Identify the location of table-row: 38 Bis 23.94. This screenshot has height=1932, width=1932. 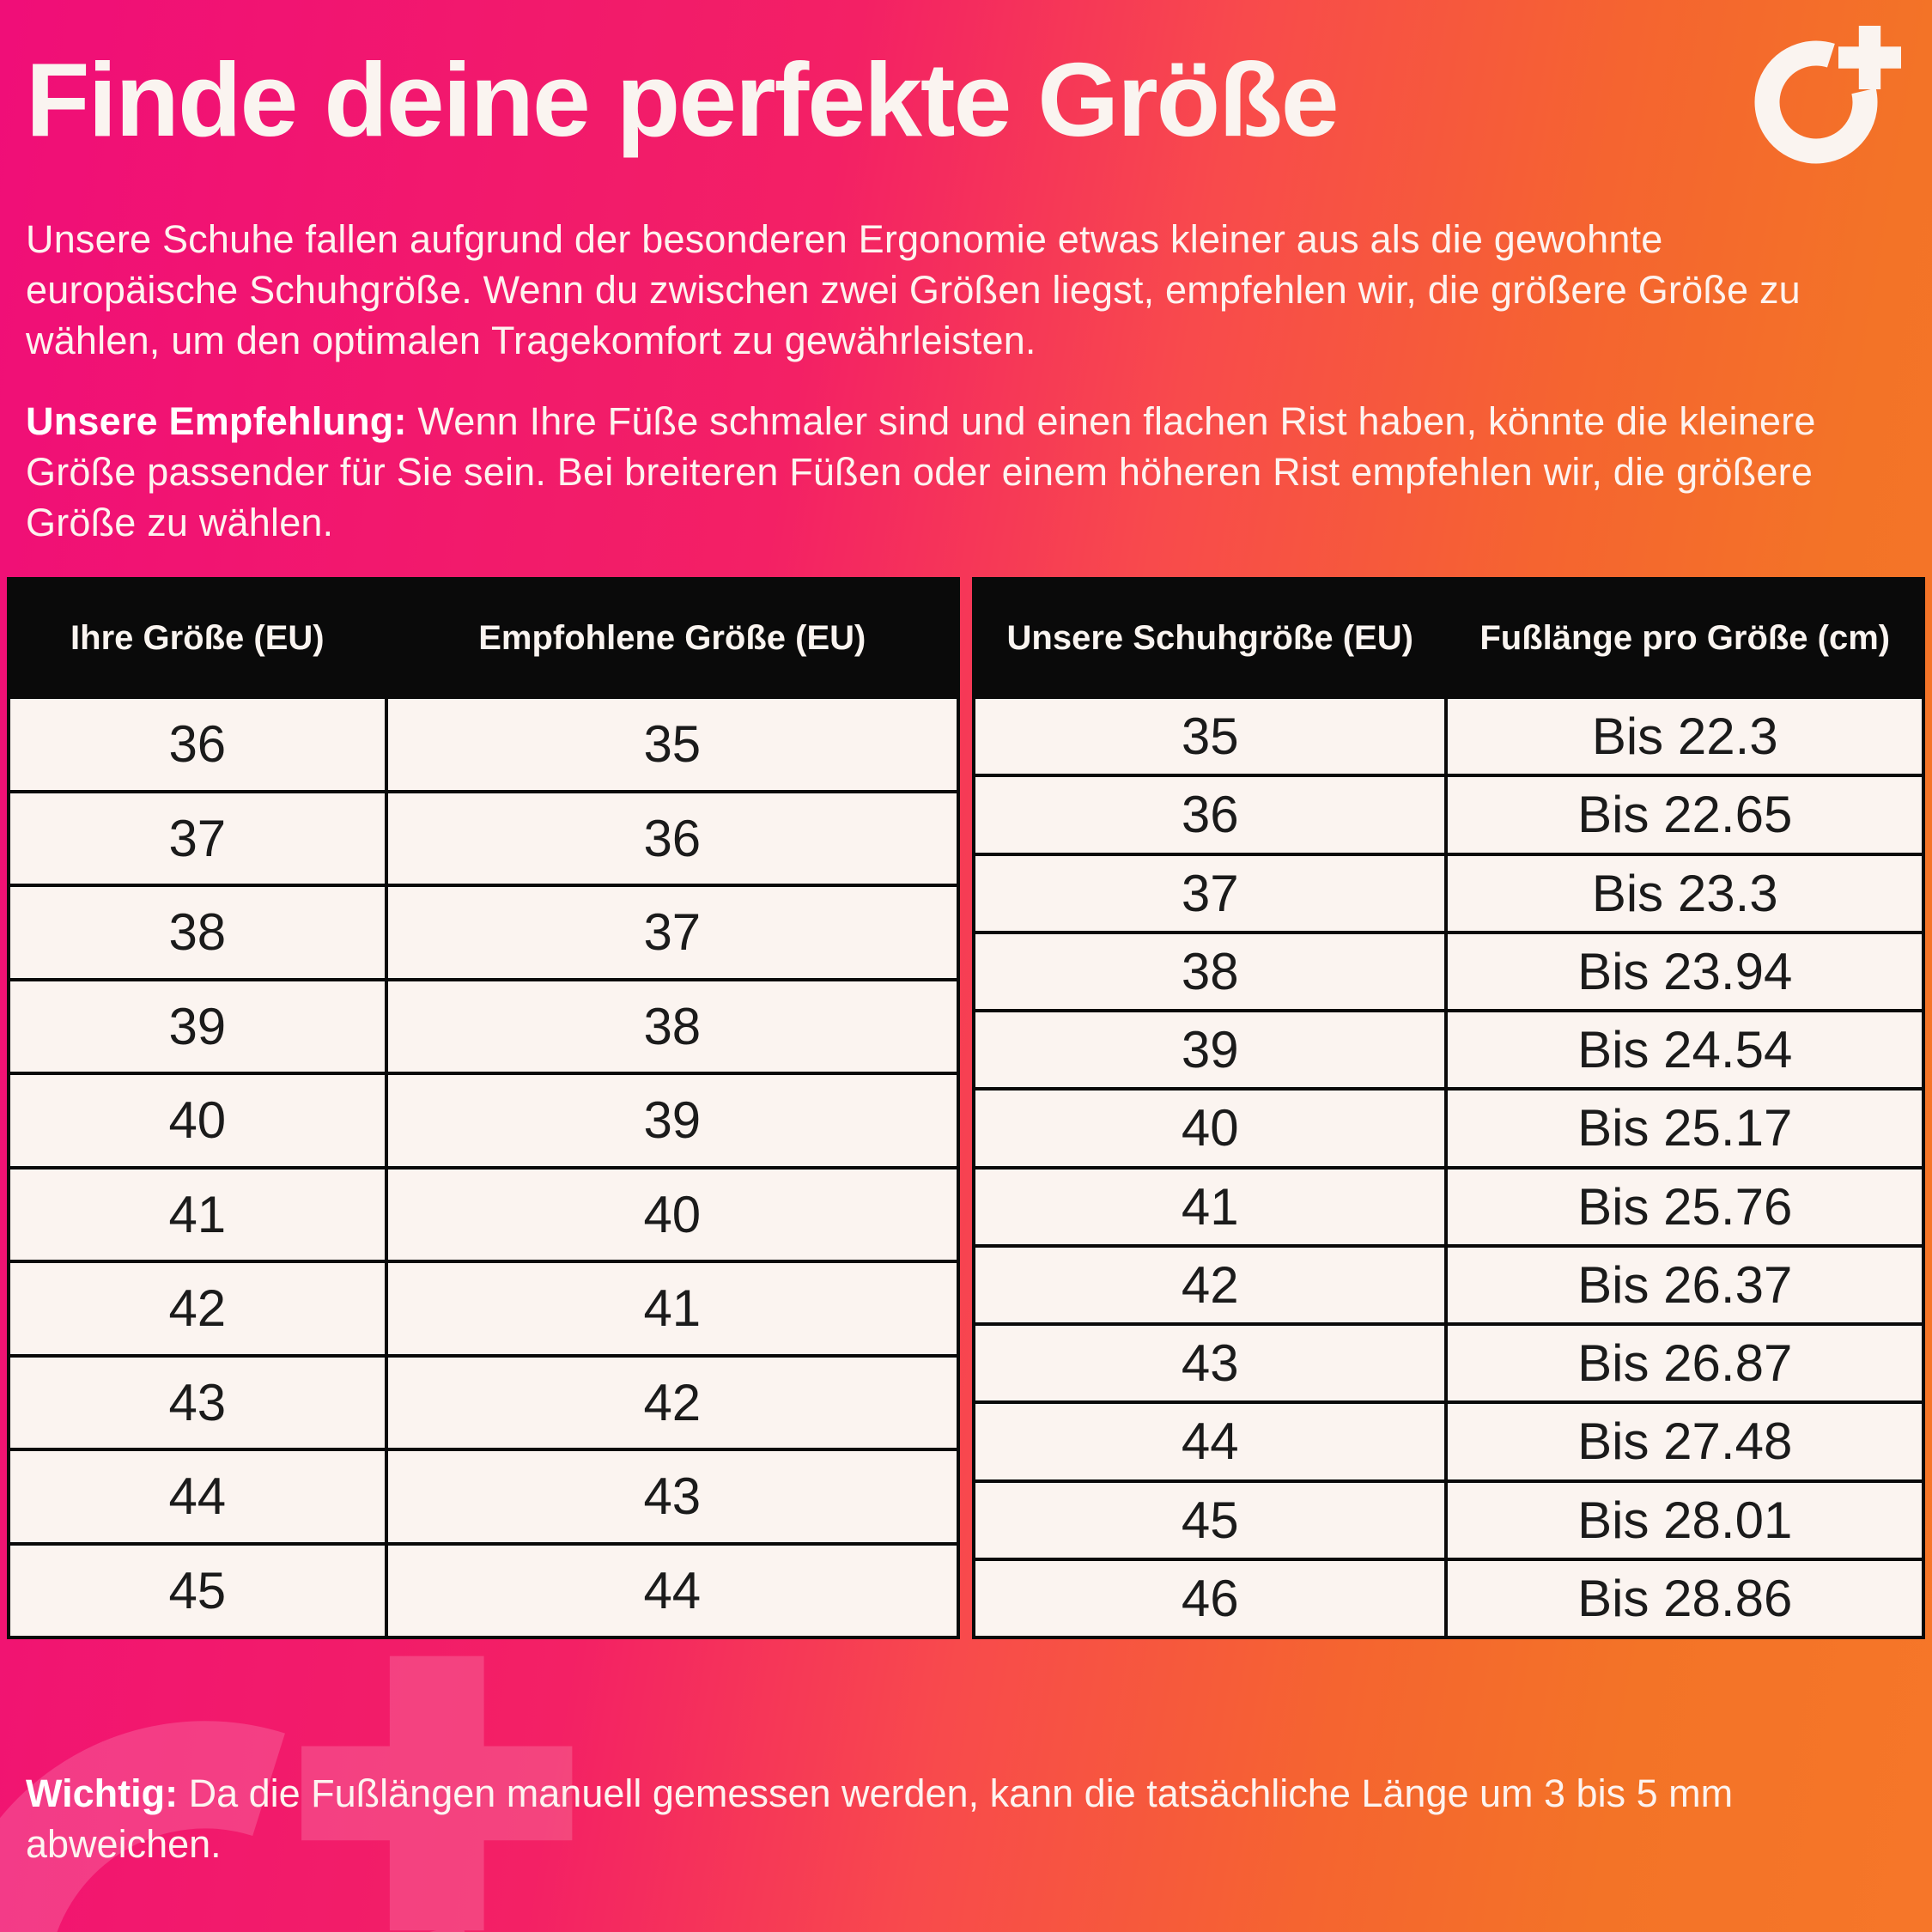
(1448, 972).